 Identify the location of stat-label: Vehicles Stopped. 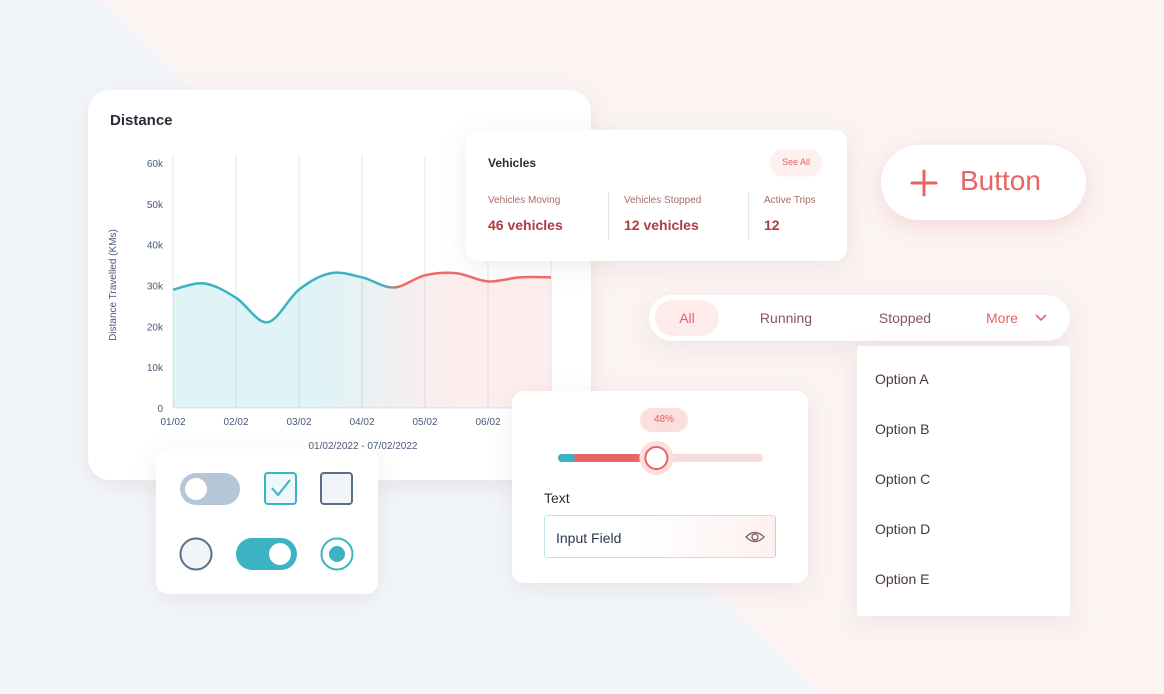
(663, 200).